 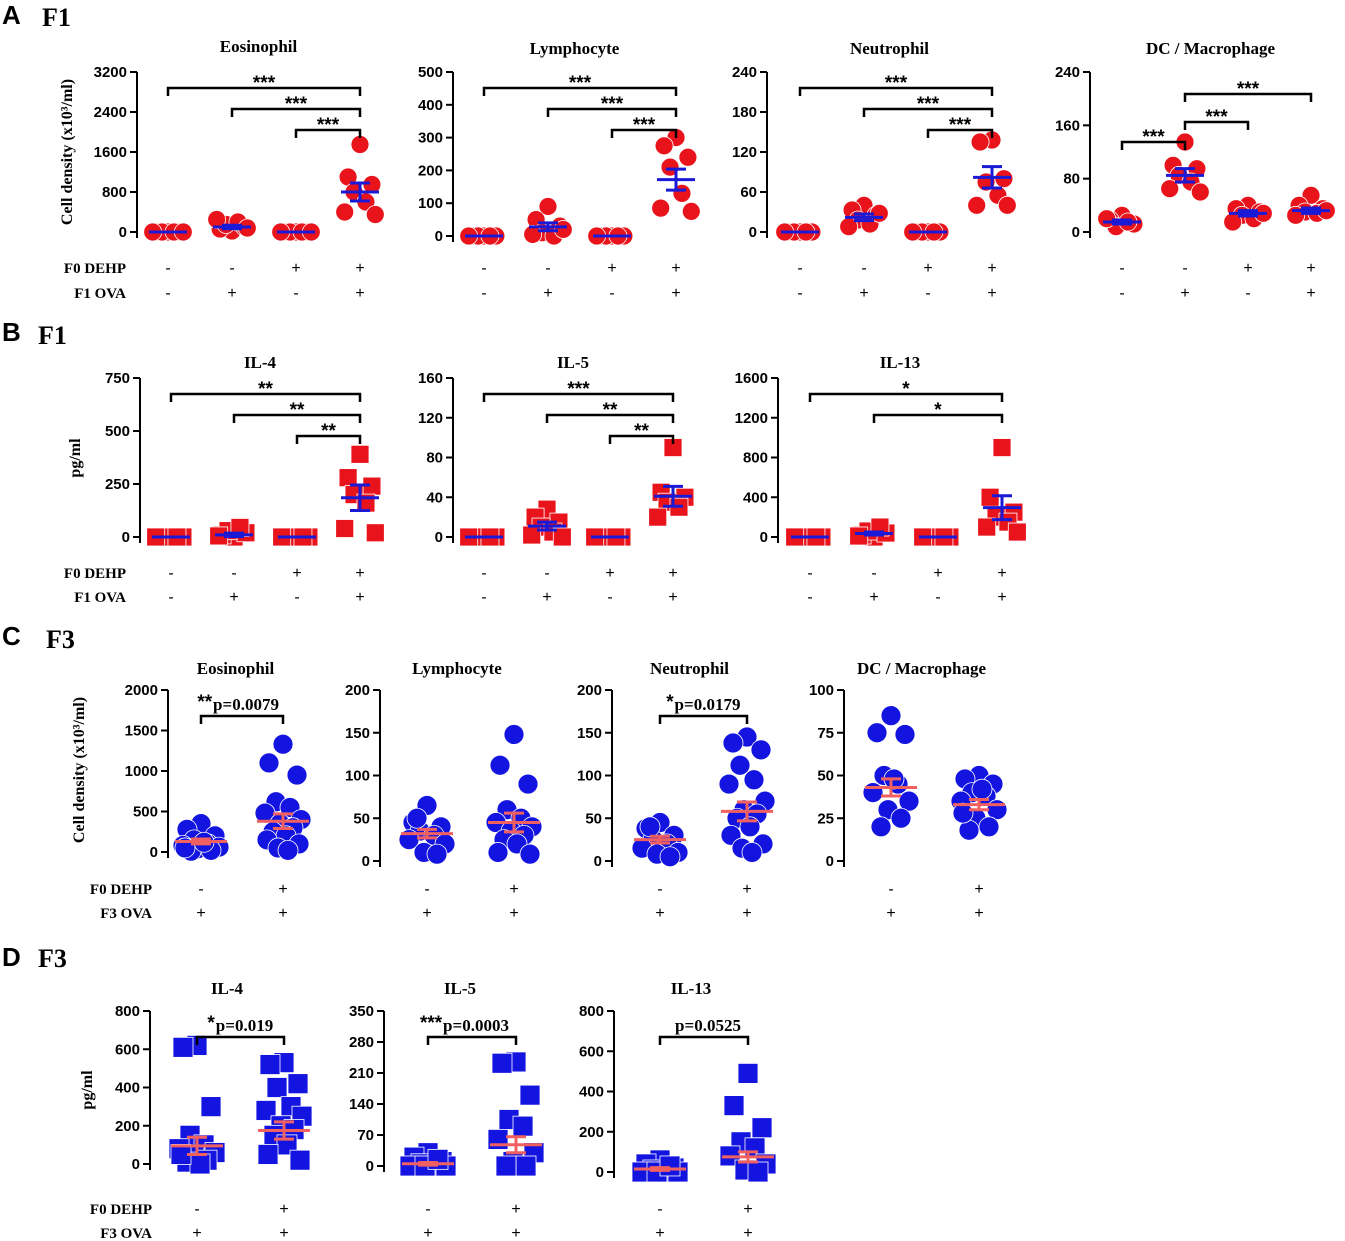 What do you see at coordinates (141, 771) in the screenshot?
I see `y-tick-label: 1000` at bounding box center [141, 771].